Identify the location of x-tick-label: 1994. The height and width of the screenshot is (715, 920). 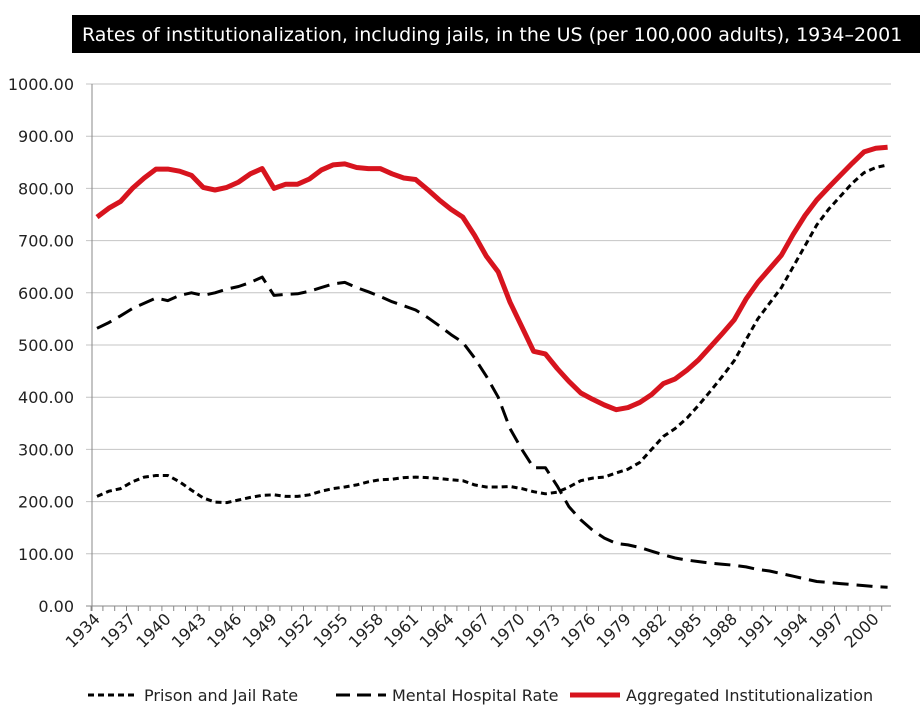
(791, 630).